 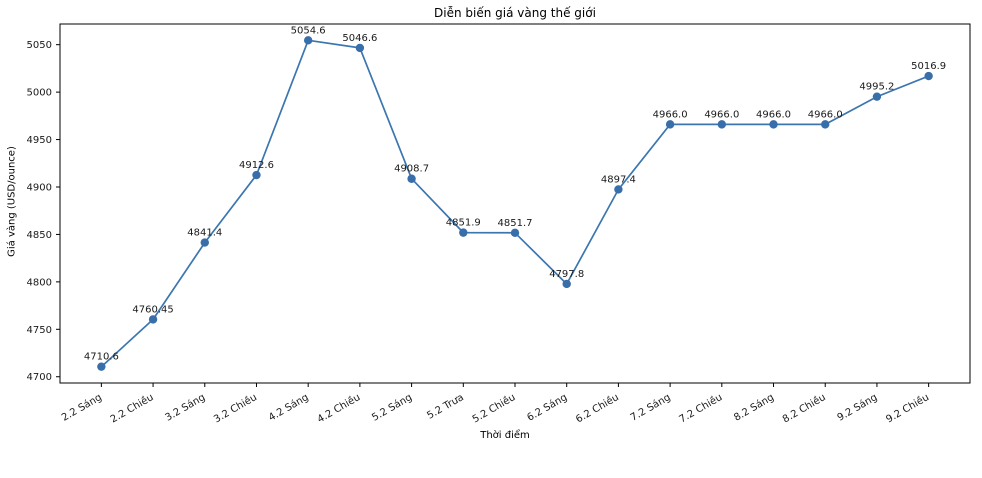 What do you see at coordinates (907, 408) in the screenshot?
I see `x-tick-label: 9.2 Chiều` at bounding box center [907, 408].